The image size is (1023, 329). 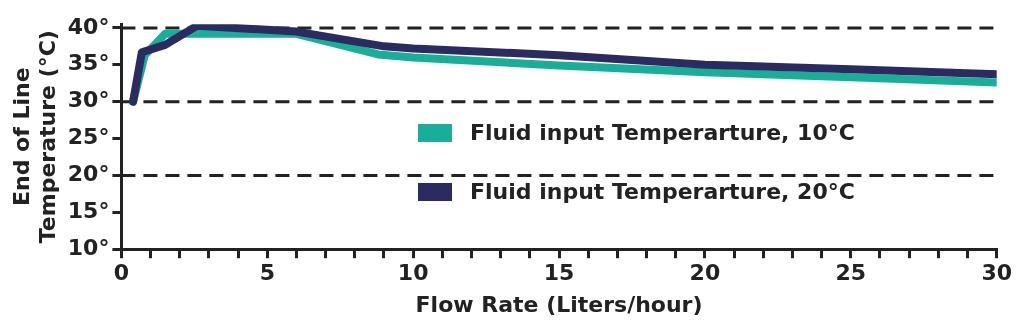 What do you see at coordinates (662, 132) in the screenshot?
I see `legend-label: Fluid input Temperarture, 10°C` at bounding box center [662, 132].